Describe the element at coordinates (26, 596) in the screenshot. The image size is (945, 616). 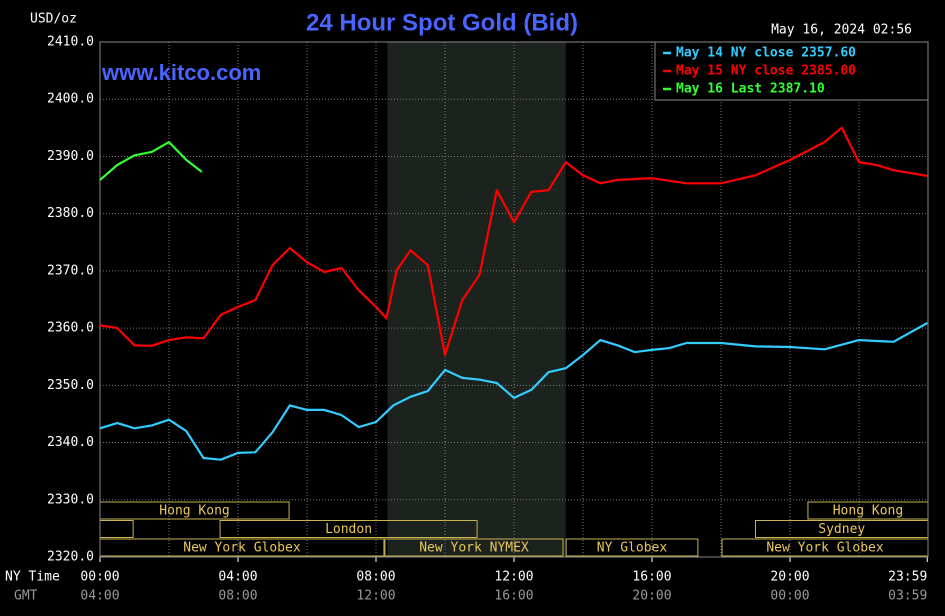
I see `x-axis-label: GMT` at that location.